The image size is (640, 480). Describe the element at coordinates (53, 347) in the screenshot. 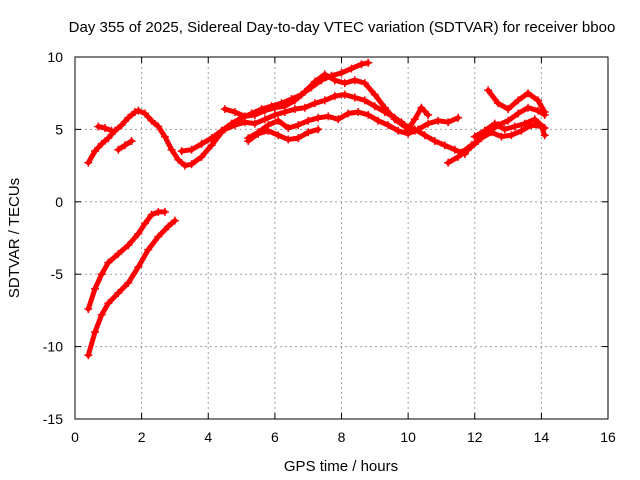

I see `y-tick-label: -10` at that location.